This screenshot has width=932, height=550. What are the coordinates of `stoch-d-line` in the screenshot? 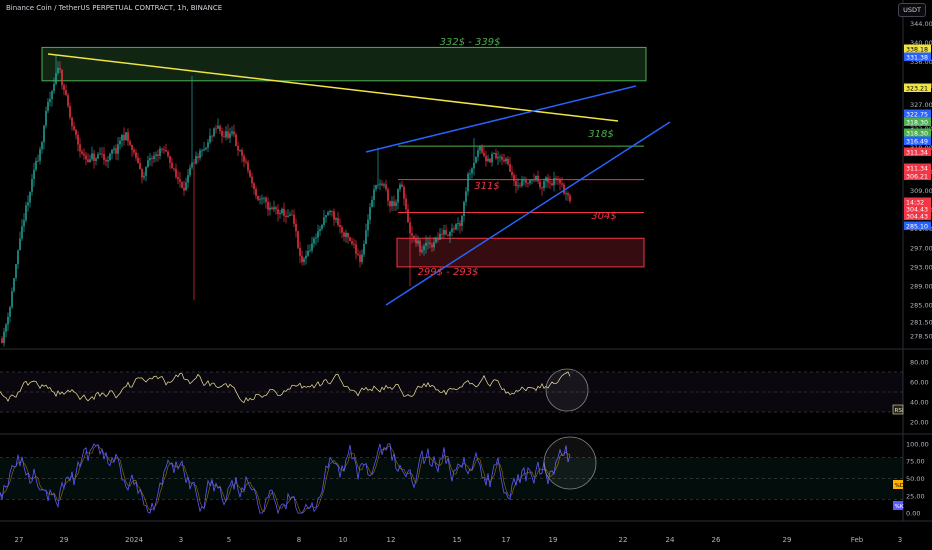 It's located at (285, 479).